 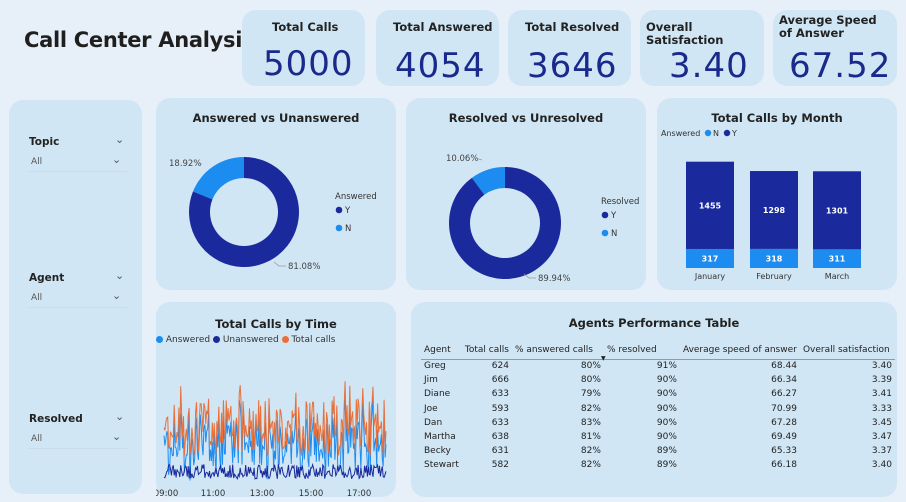 I want to click on table-row: Jim 666 80% 90% 66.34 3.39, so click(x=658, y=380).